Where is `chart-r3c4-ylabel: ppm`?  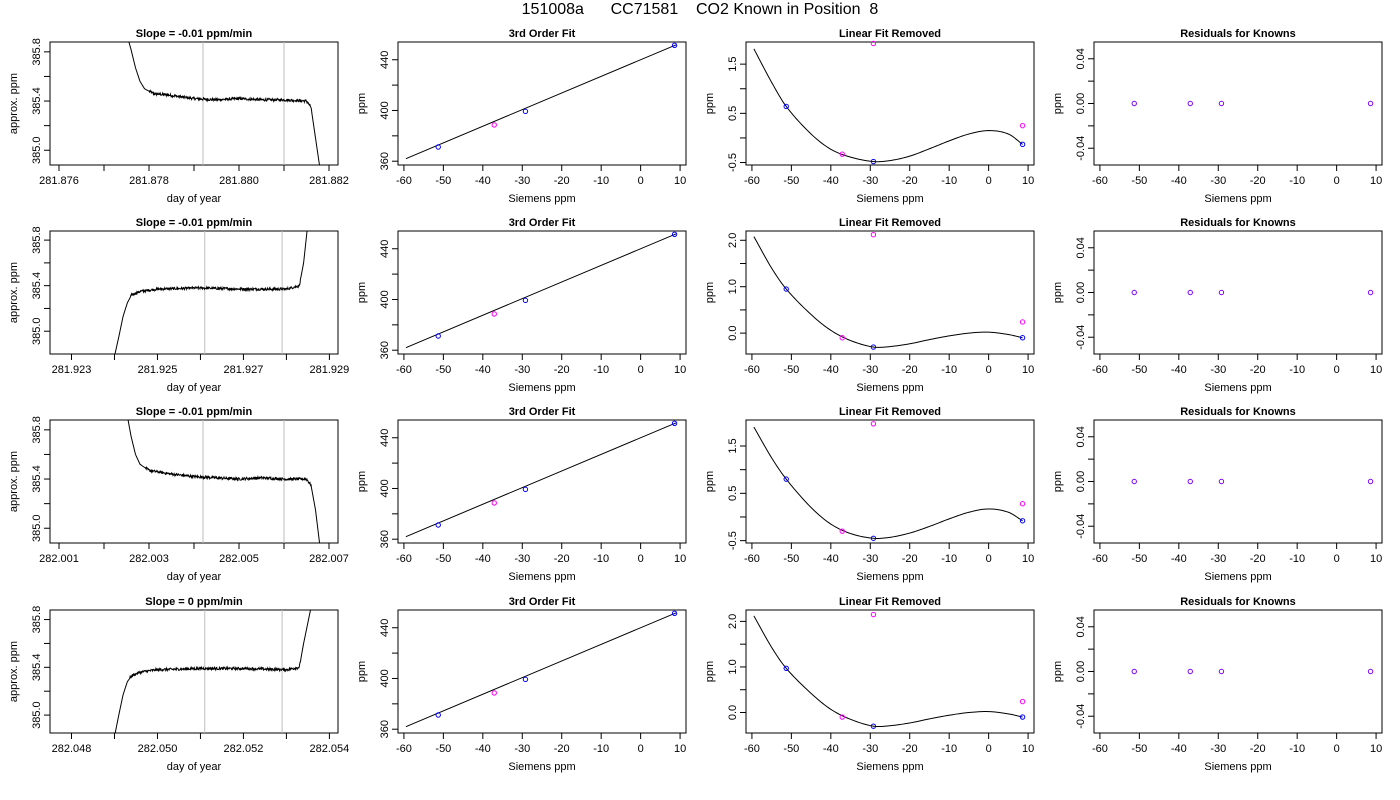
chart-r3c4-ylabel: ppm is located at coordinates (1058, 481).